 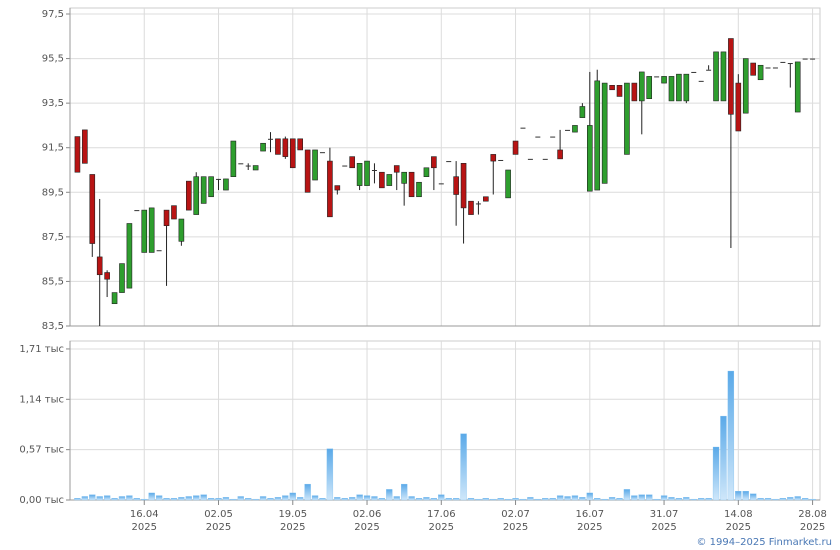 What do you see at coordinates (738, 514) in the screenshot?
I see `x-tick-label: 14.08` at bounding box center [738, 514].